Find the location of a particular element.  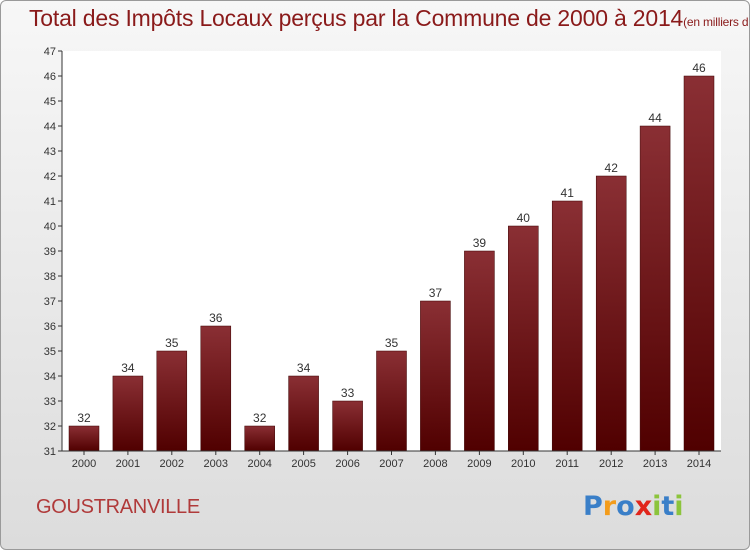

data-label-2008: 37 is located at coordinates (436, 293).